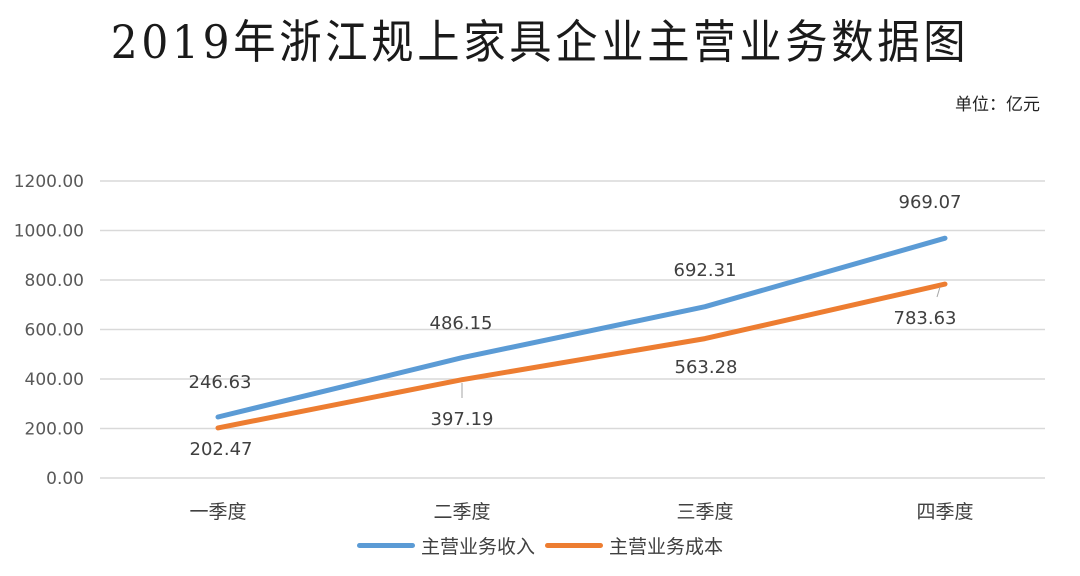 The height and width of the screenshot is (576, 1080). Describe the element at coordinates (997, 105) in the screenshot. I see `unit-label: 单位：亿元` at that location.